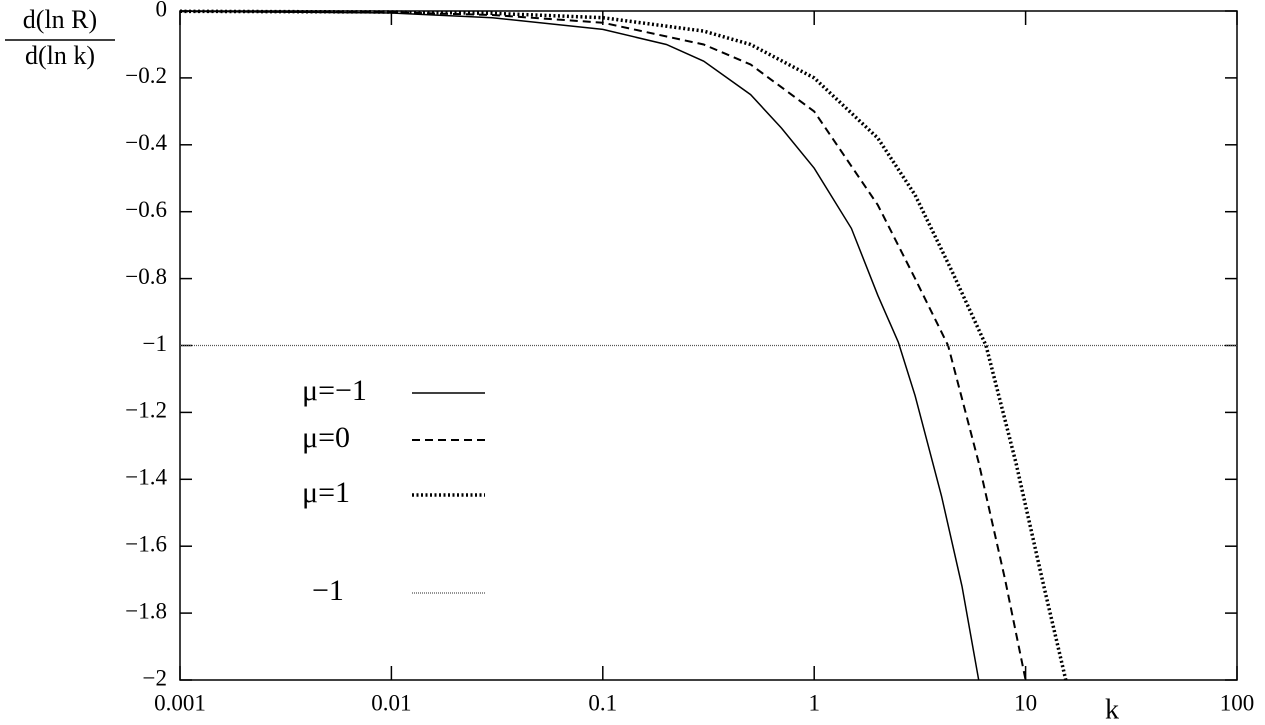  What do you see at coordinates (155, 677) in the screenshot?
I see `y-tick-label: −2` at bounding box center [155, 677].